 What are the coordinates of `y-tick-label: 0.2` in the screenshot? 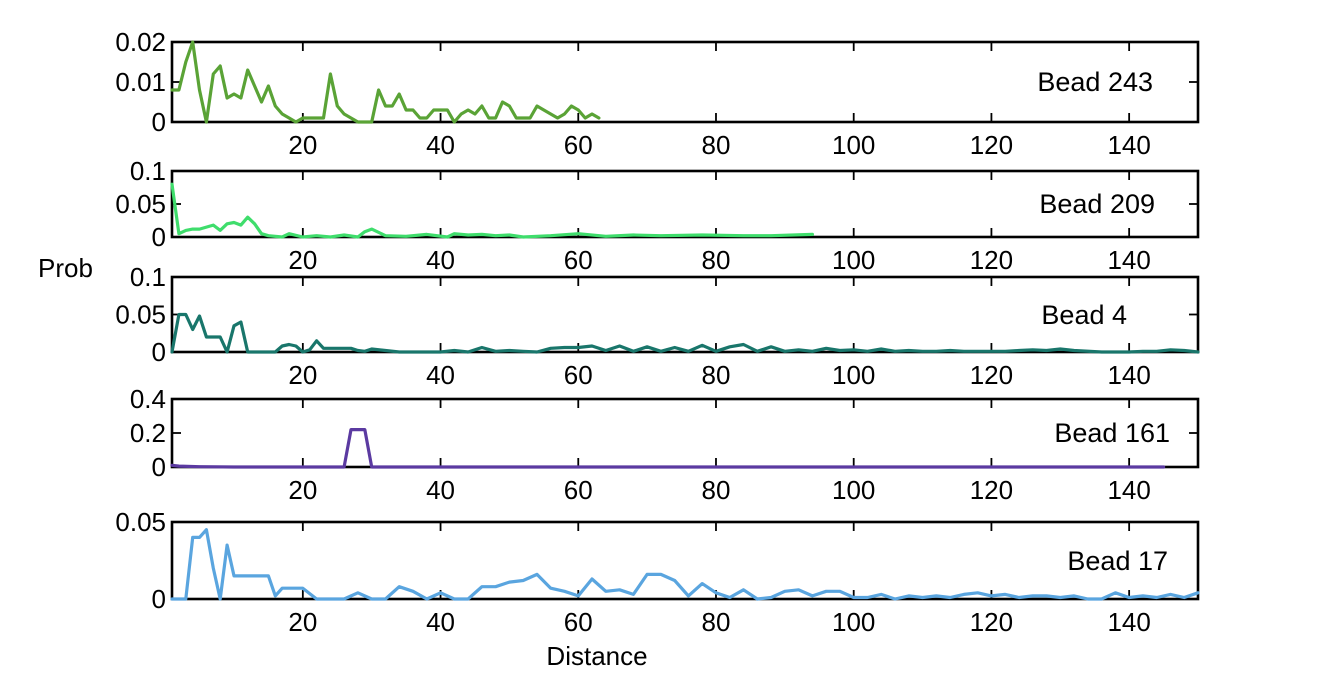 It's located at (148, 433).